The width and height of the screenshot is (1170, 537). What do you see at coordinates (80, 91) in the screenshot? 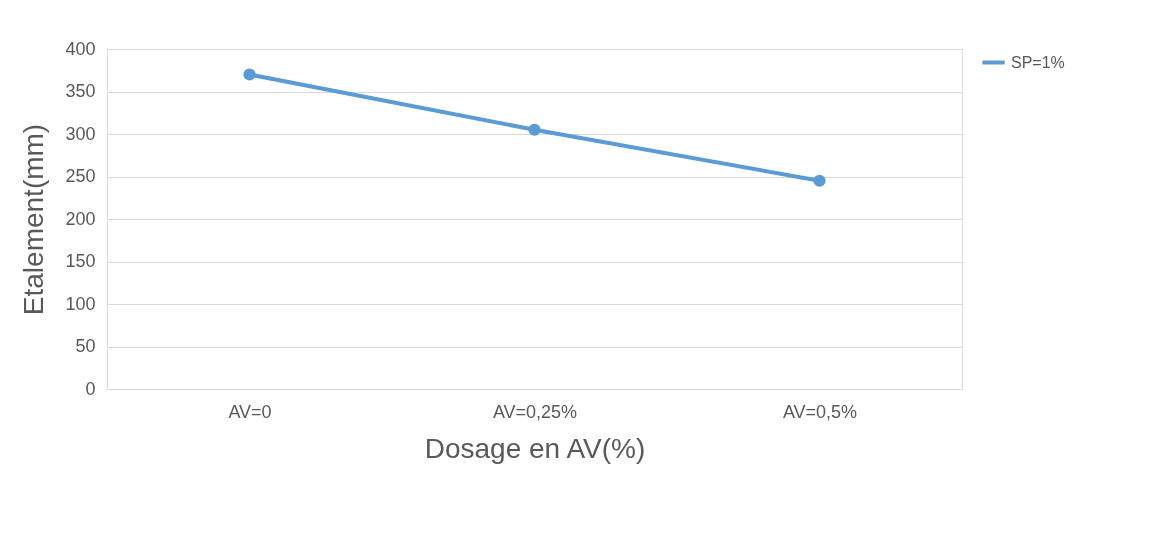
I see `y-tick-label: 350` at bounding box center [80, 91].